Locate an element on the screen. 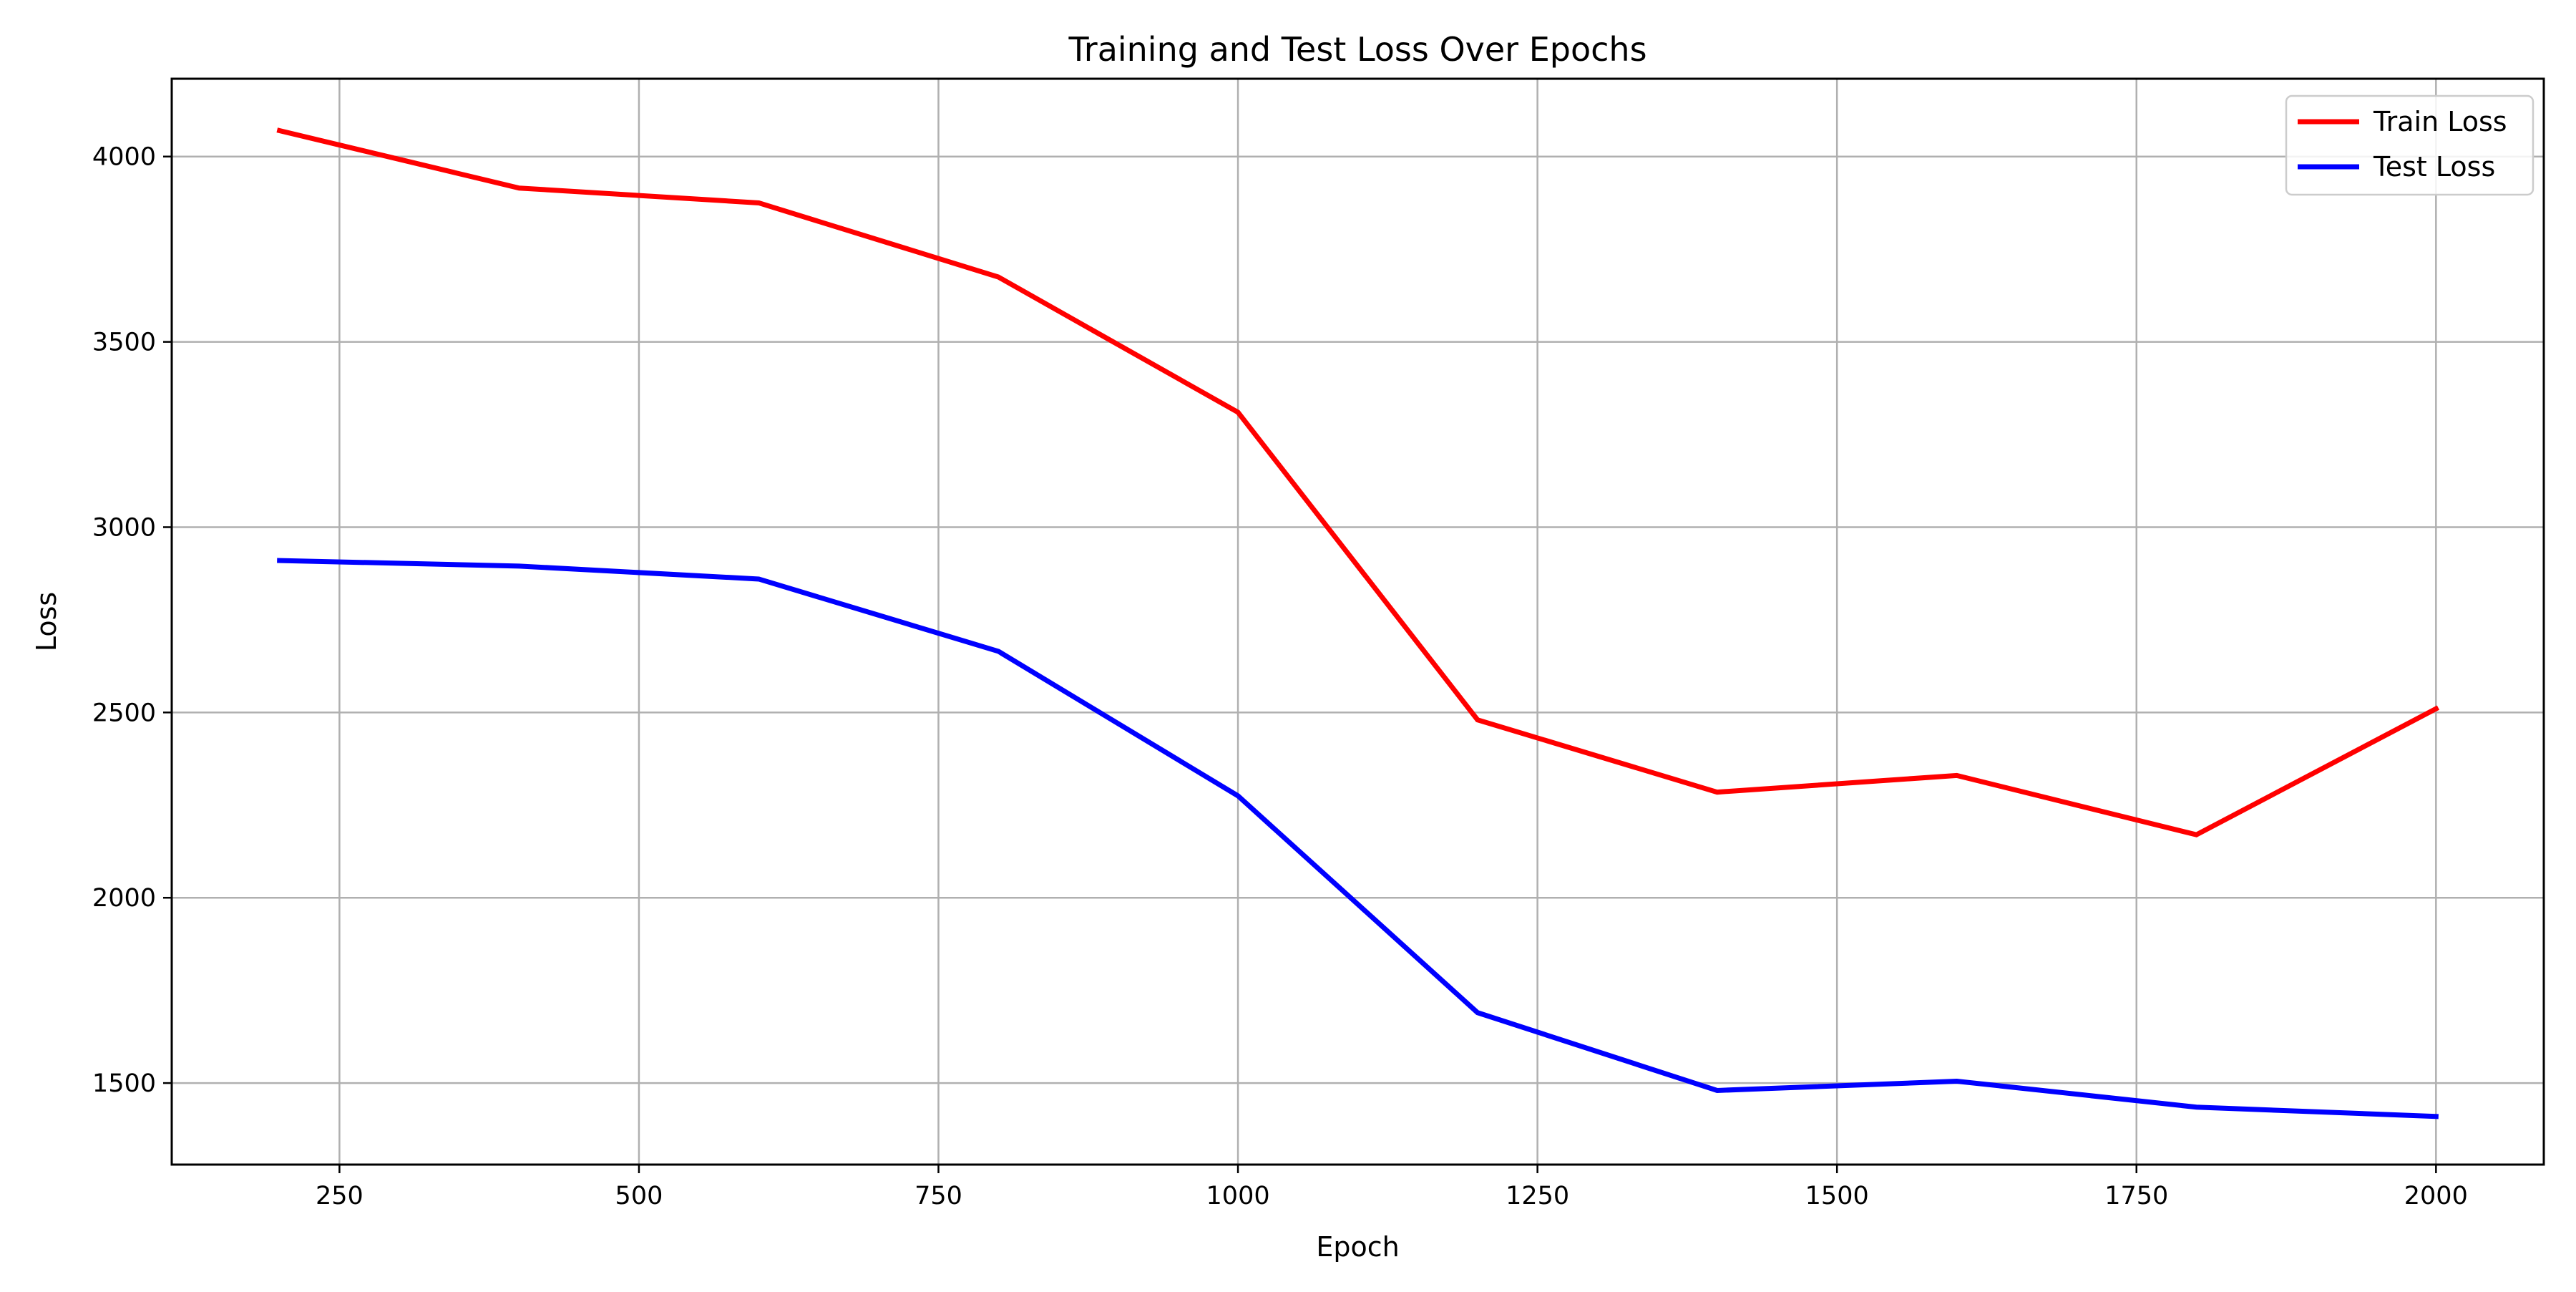 This screenshot has width=2576, height=1292. legend: Train Loss Test Loss is located at coordinates (2409, 145).